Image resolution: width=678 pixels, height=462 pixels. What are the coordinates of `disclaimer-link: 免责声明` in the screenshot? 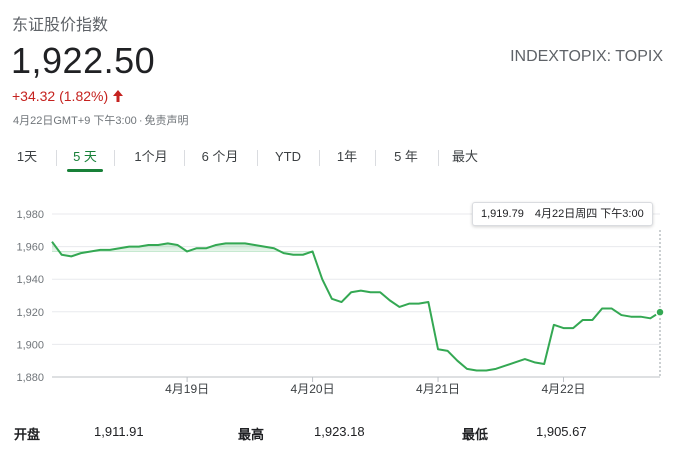 It's located at (166, 121).